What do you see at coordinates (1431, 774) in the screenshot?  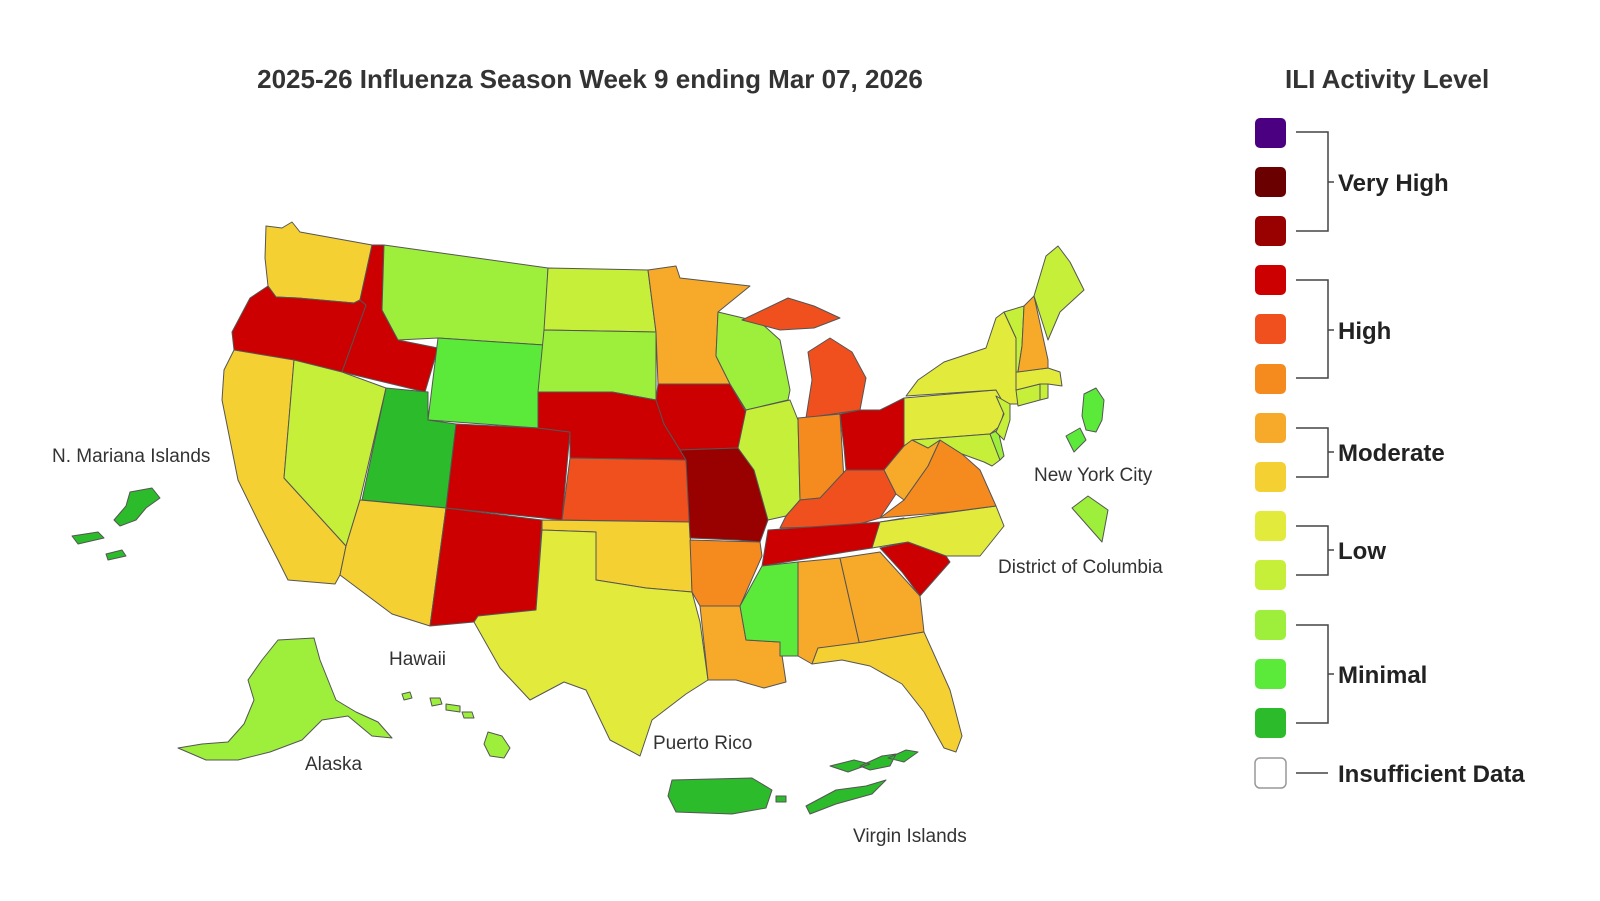 I see `legend-label-insufficient-data: Insufficient Data` at bounding box center [1431, 774].